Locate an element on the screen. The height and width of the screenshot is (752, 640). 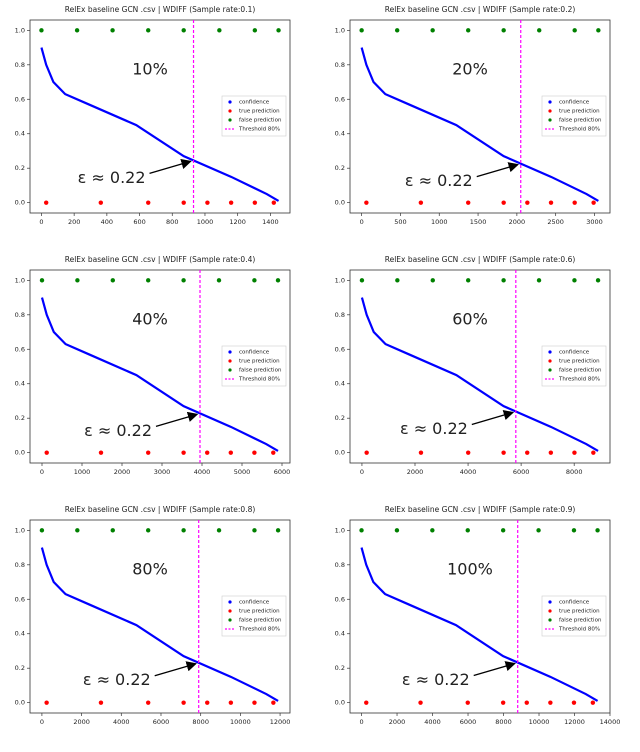
x-tick-label: 600 is located at coordinates (139, 222).